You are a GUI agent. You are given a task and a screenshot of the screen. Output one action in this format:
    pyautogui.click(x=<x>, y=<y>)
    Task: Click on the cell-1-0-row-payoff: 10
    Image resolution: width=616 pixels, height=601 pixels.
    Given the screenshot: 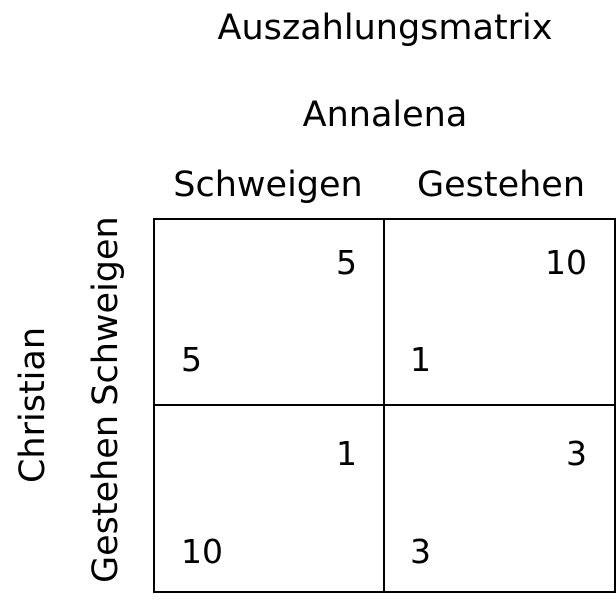 What is the action you would take?
    pyautogui.click(x=202, y=551)
    